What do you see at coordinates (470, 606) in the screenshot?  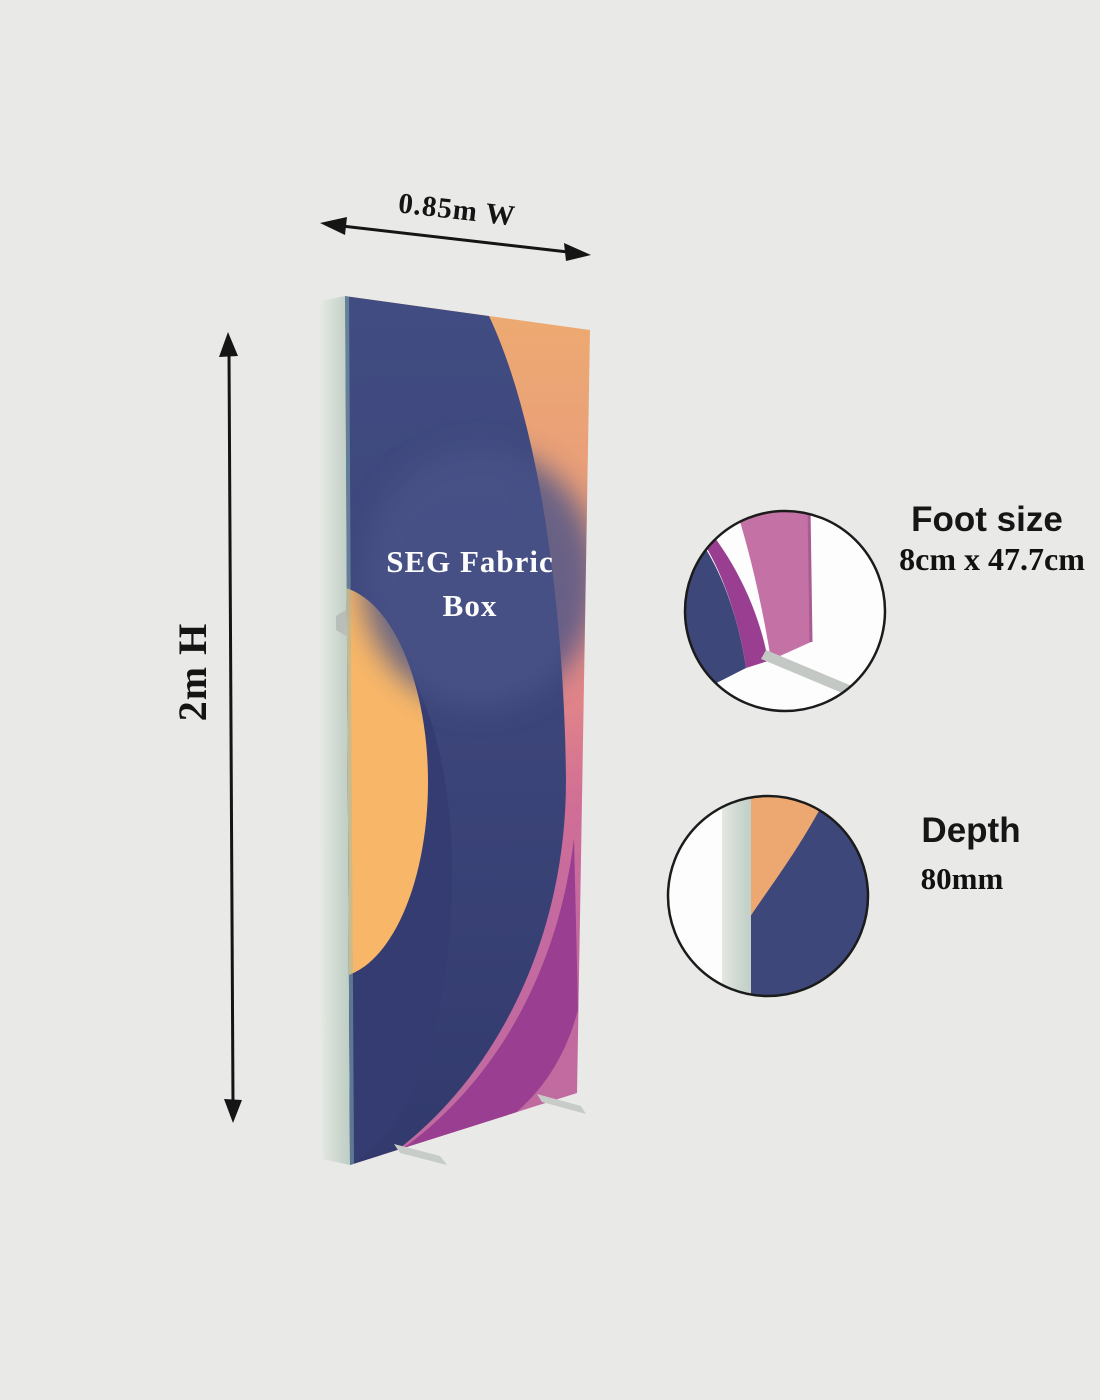 I see `banner-title-line2: Box` at bounding box center [470, 606].